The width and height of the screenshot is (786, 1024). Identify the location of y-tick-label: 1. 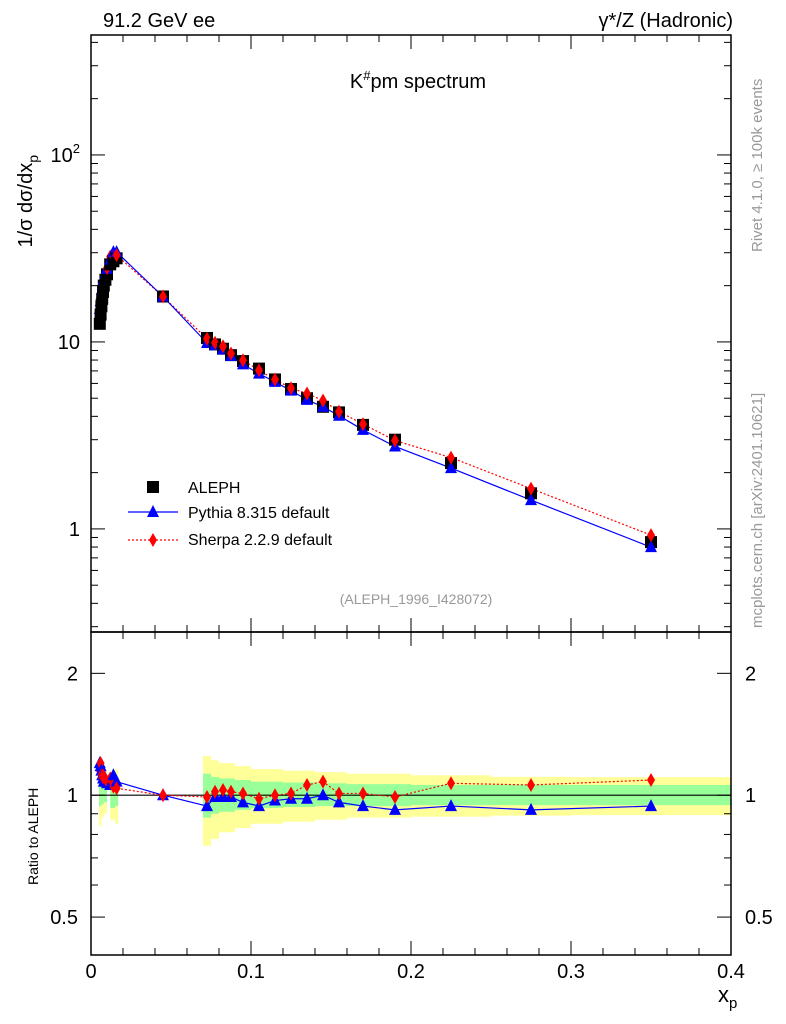
(74, 530).